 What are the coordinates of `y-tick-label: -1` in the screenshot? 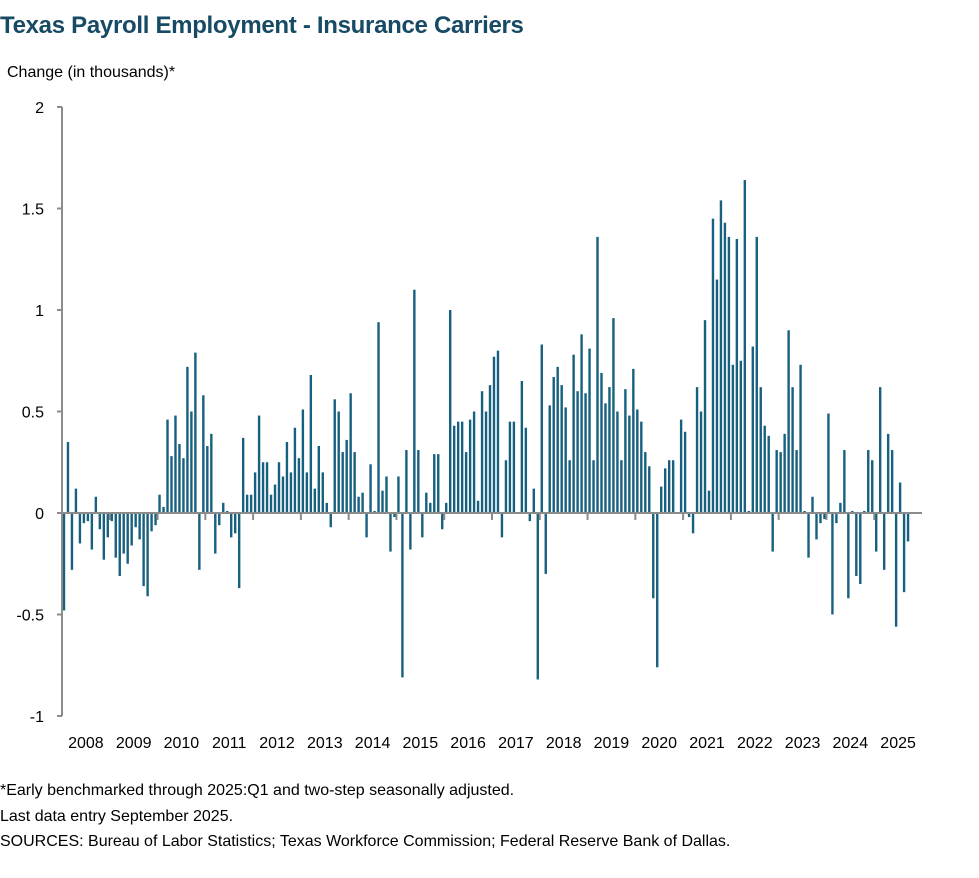 It's located at (37, 717).